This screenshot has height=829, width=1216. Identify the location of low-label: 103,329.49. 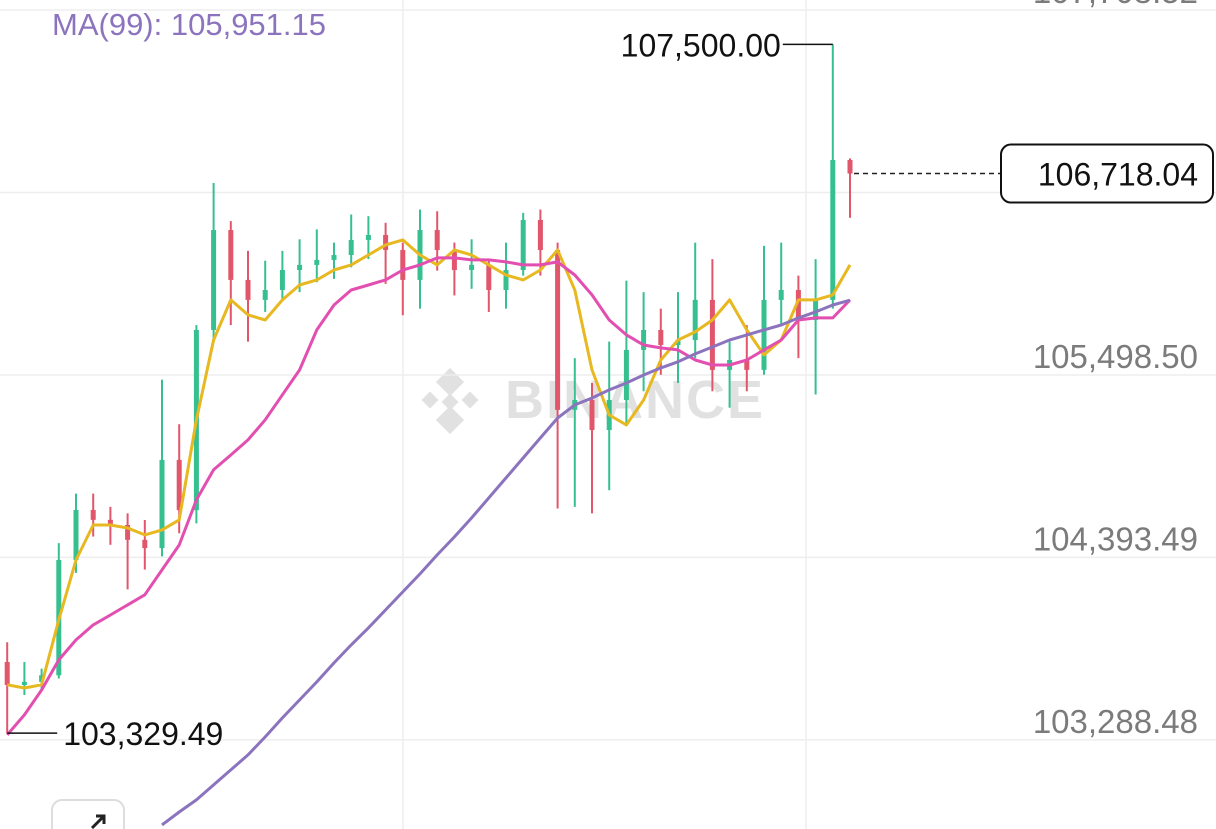
(143, 734).